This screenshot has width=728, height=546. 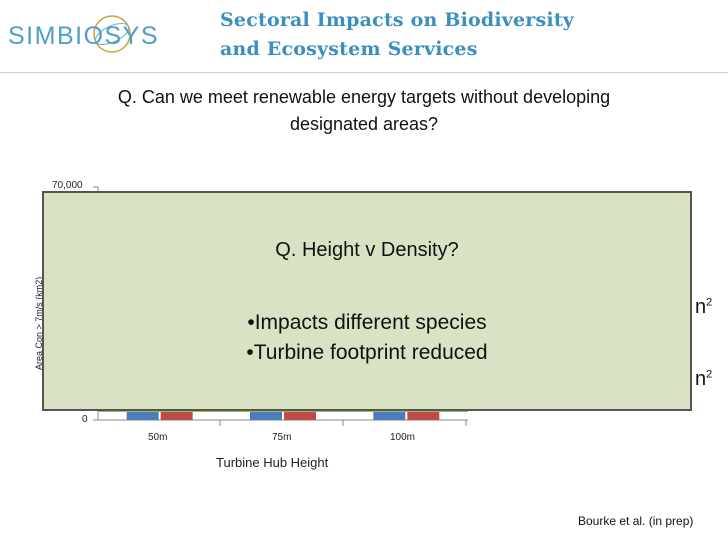 I want to click on header-title-line2: and Ecosystem Services, so click(x=349, y=49).